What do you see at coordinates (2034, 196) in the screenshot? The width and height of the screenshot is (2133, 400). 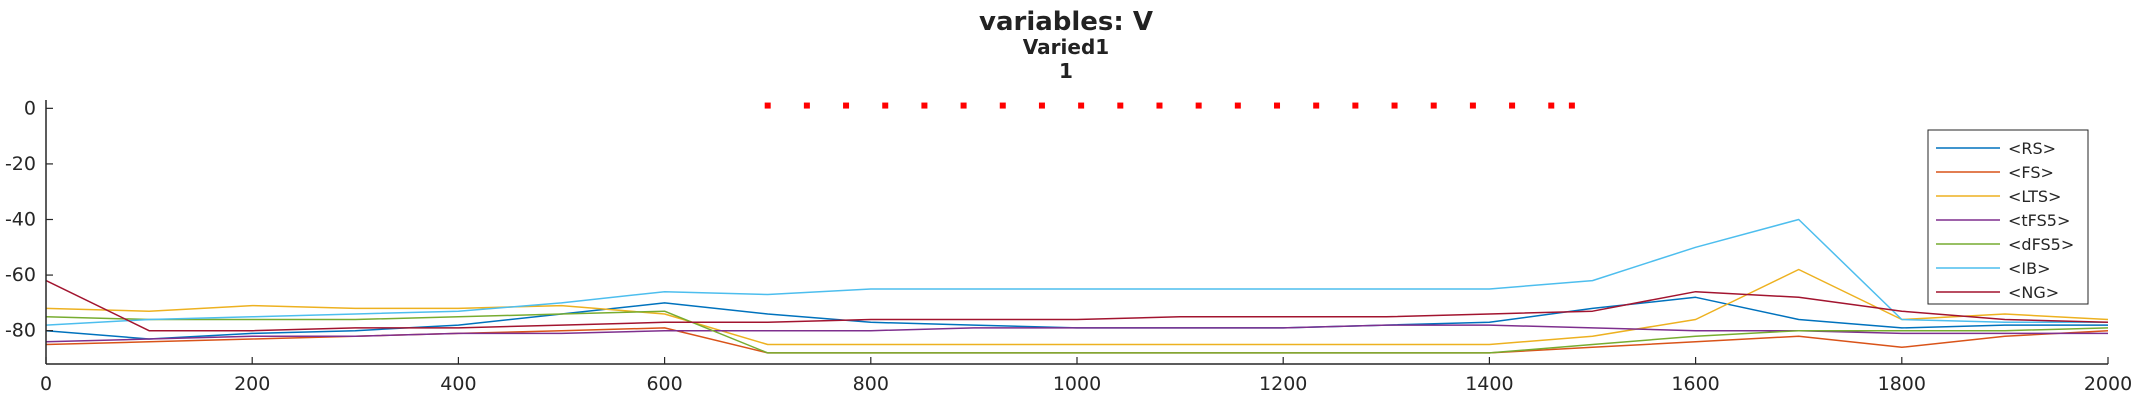 I see `legend-label: <LTS>` at bounding box center [2034, 196].